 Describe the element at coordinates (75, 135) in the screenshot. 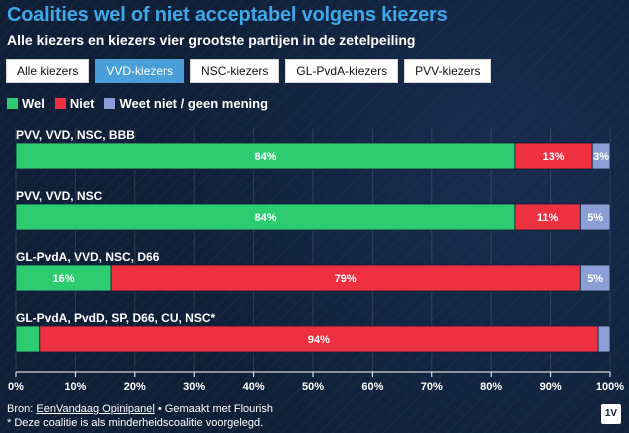

I see `category-label: PVV, VVD, NSC, BBB` at that location.